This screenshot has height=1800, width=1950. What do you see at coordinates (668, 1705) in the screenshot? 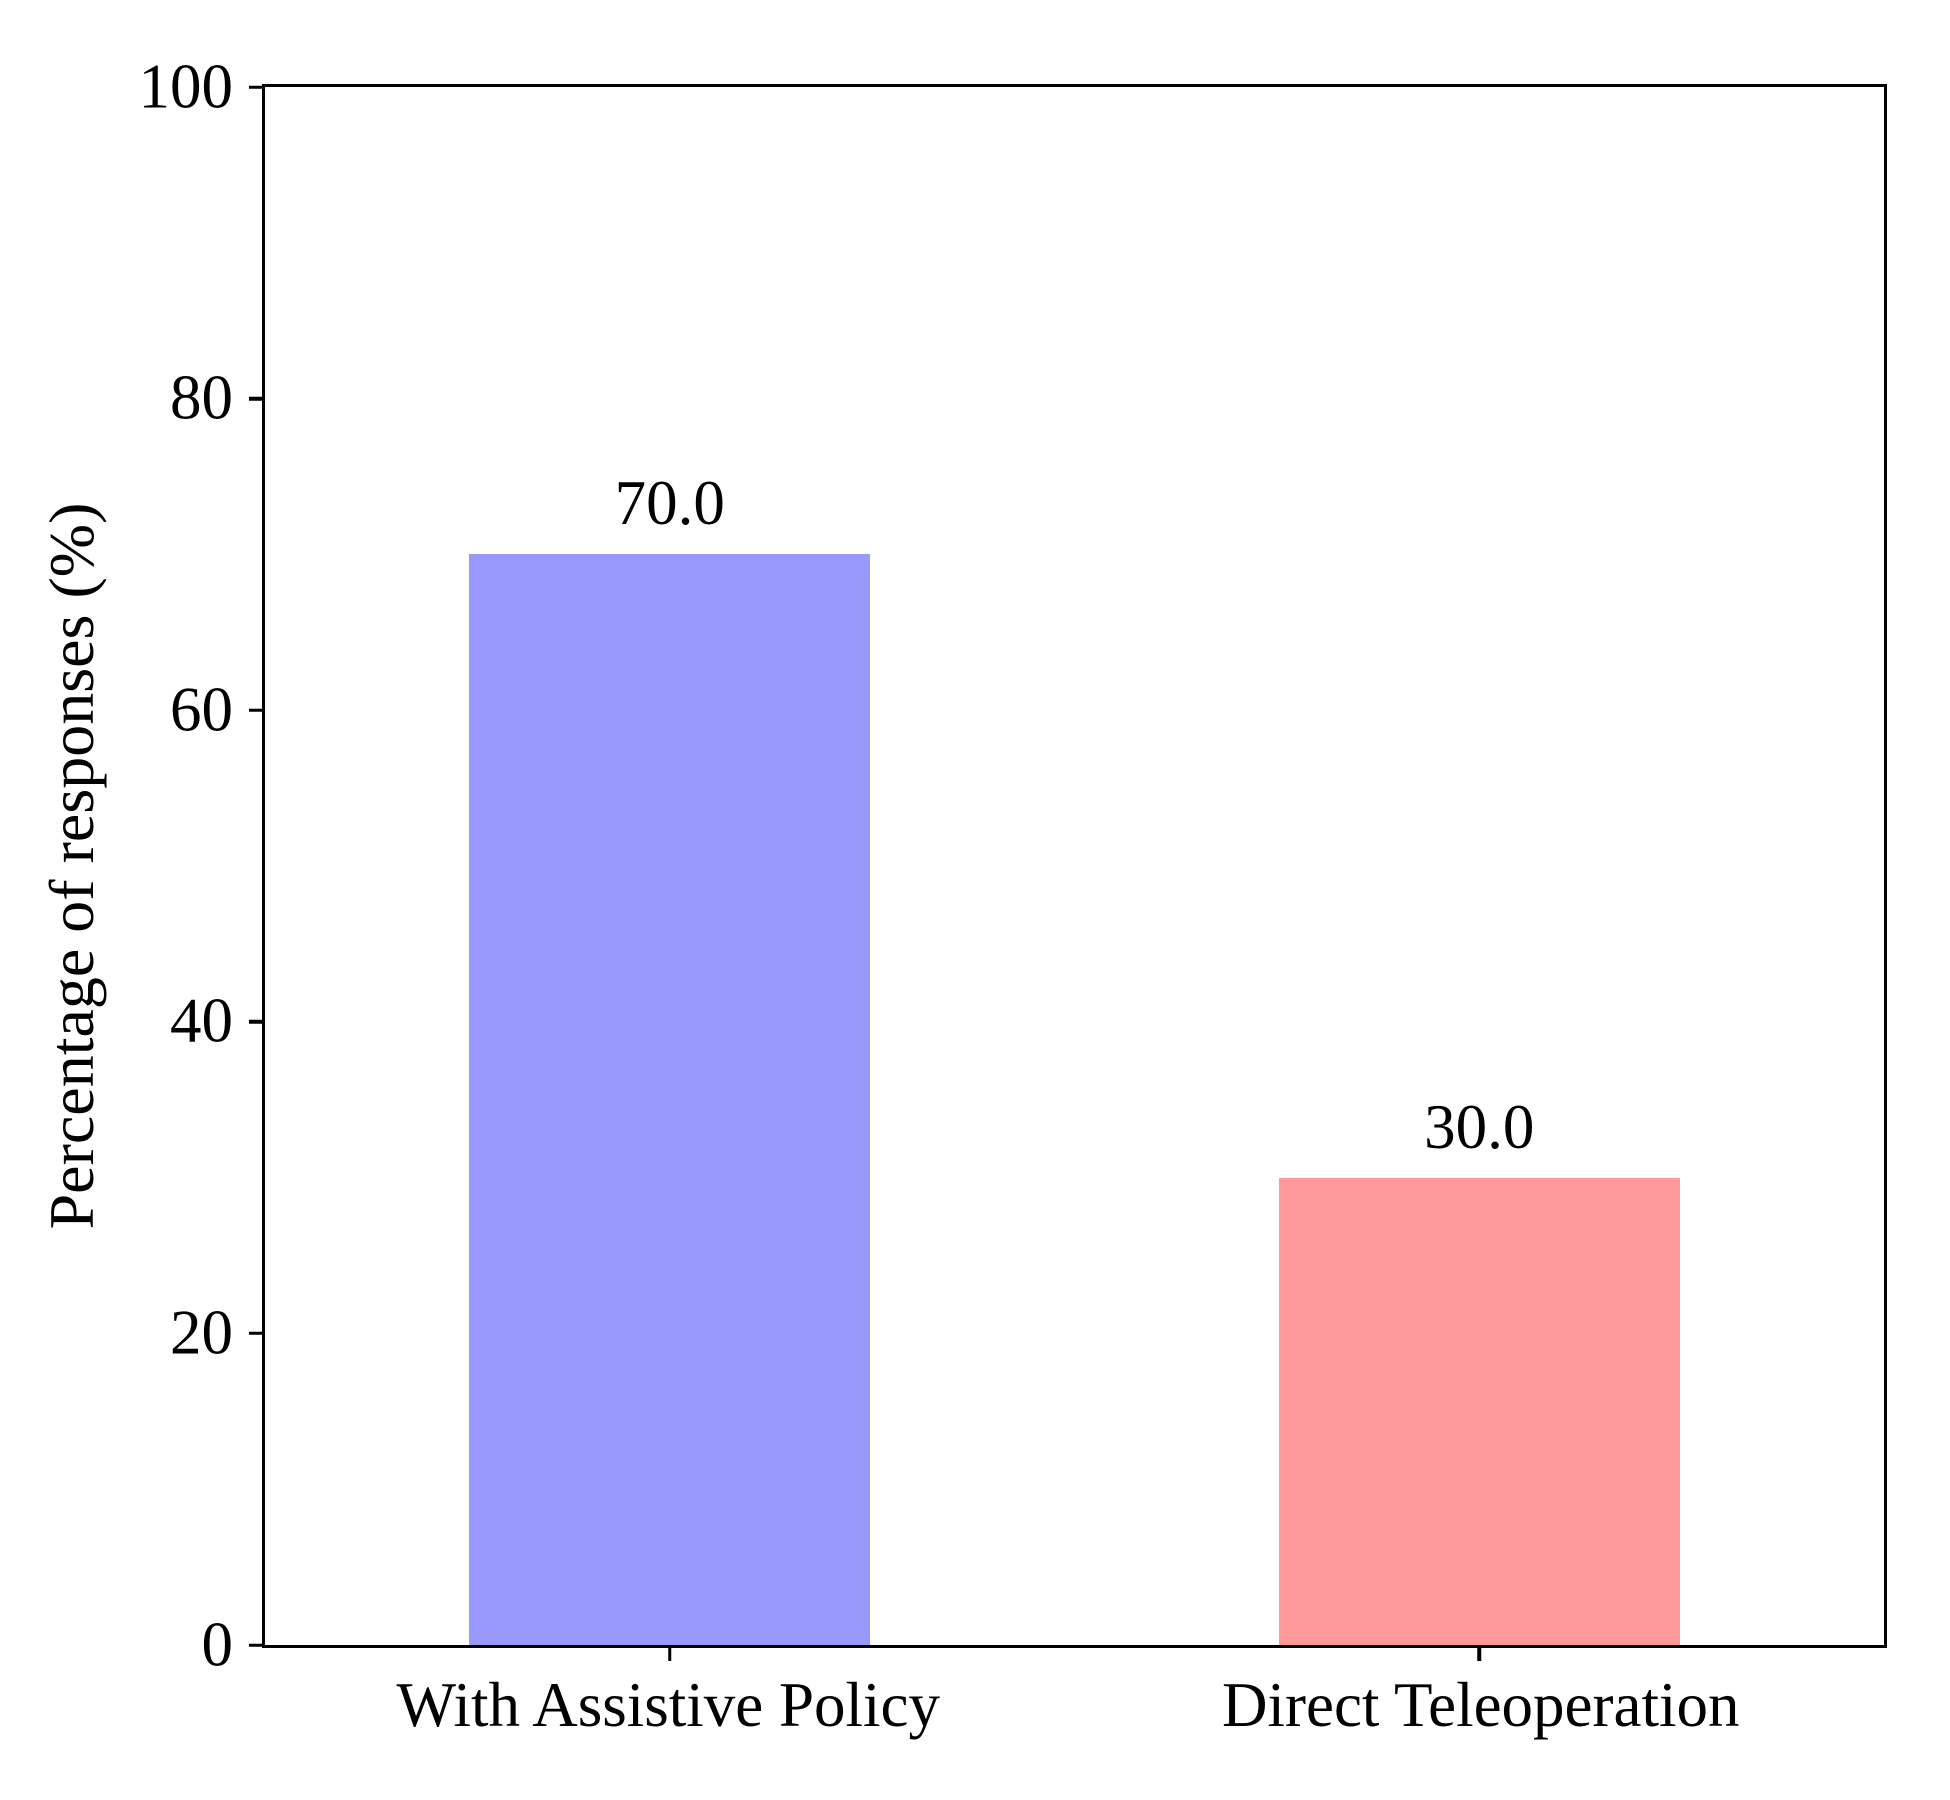
I see `x-category-label-with-assistive-policy: With Assistive Policy` at bounding box center [668, 1705].